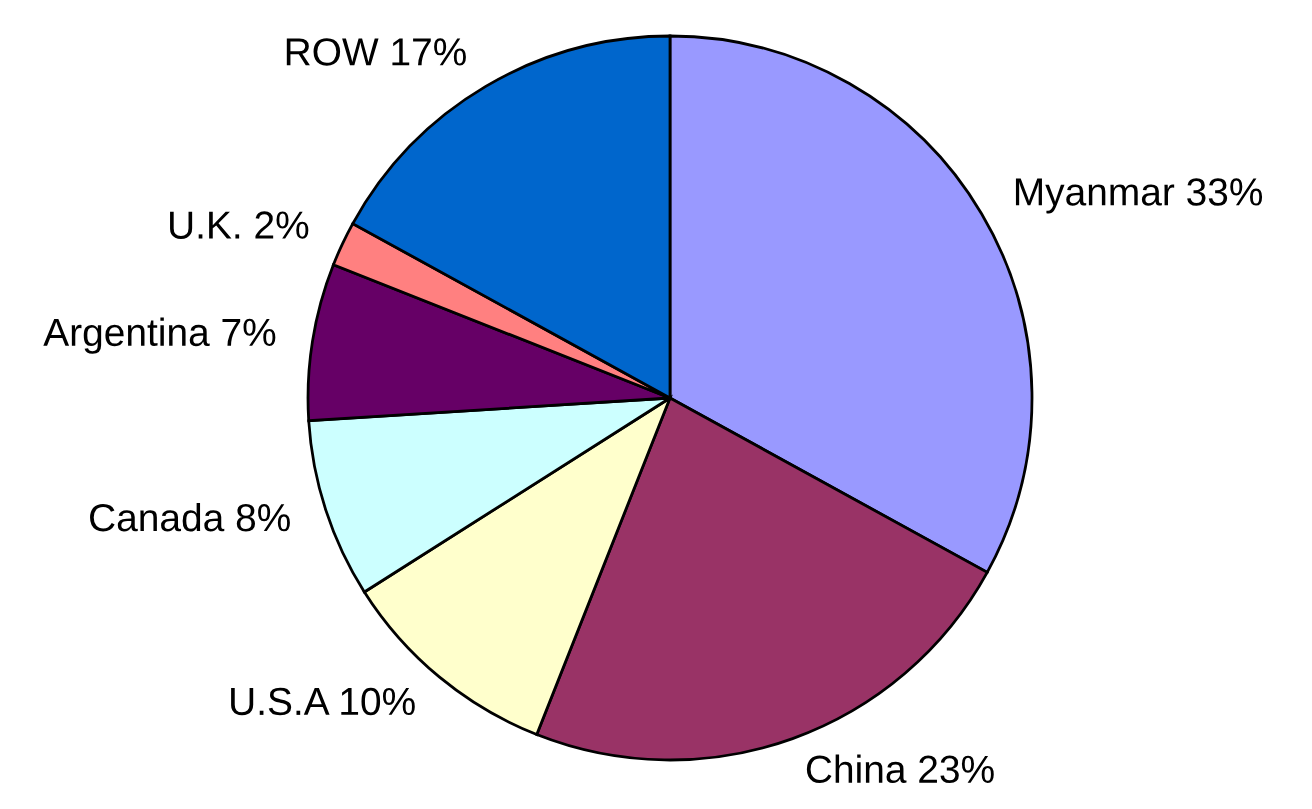 This screenshot has width=1312, height=809. Describe the element at coordinates (323, 701) in the screenshot. I see `slice-label: U.S.A 10%` at that location.